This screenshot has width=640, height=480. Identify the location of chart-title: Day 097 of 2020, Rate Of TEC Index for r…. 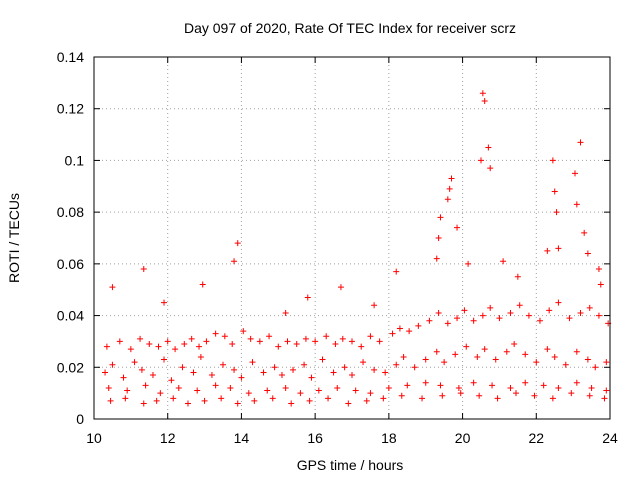
(350, 28).